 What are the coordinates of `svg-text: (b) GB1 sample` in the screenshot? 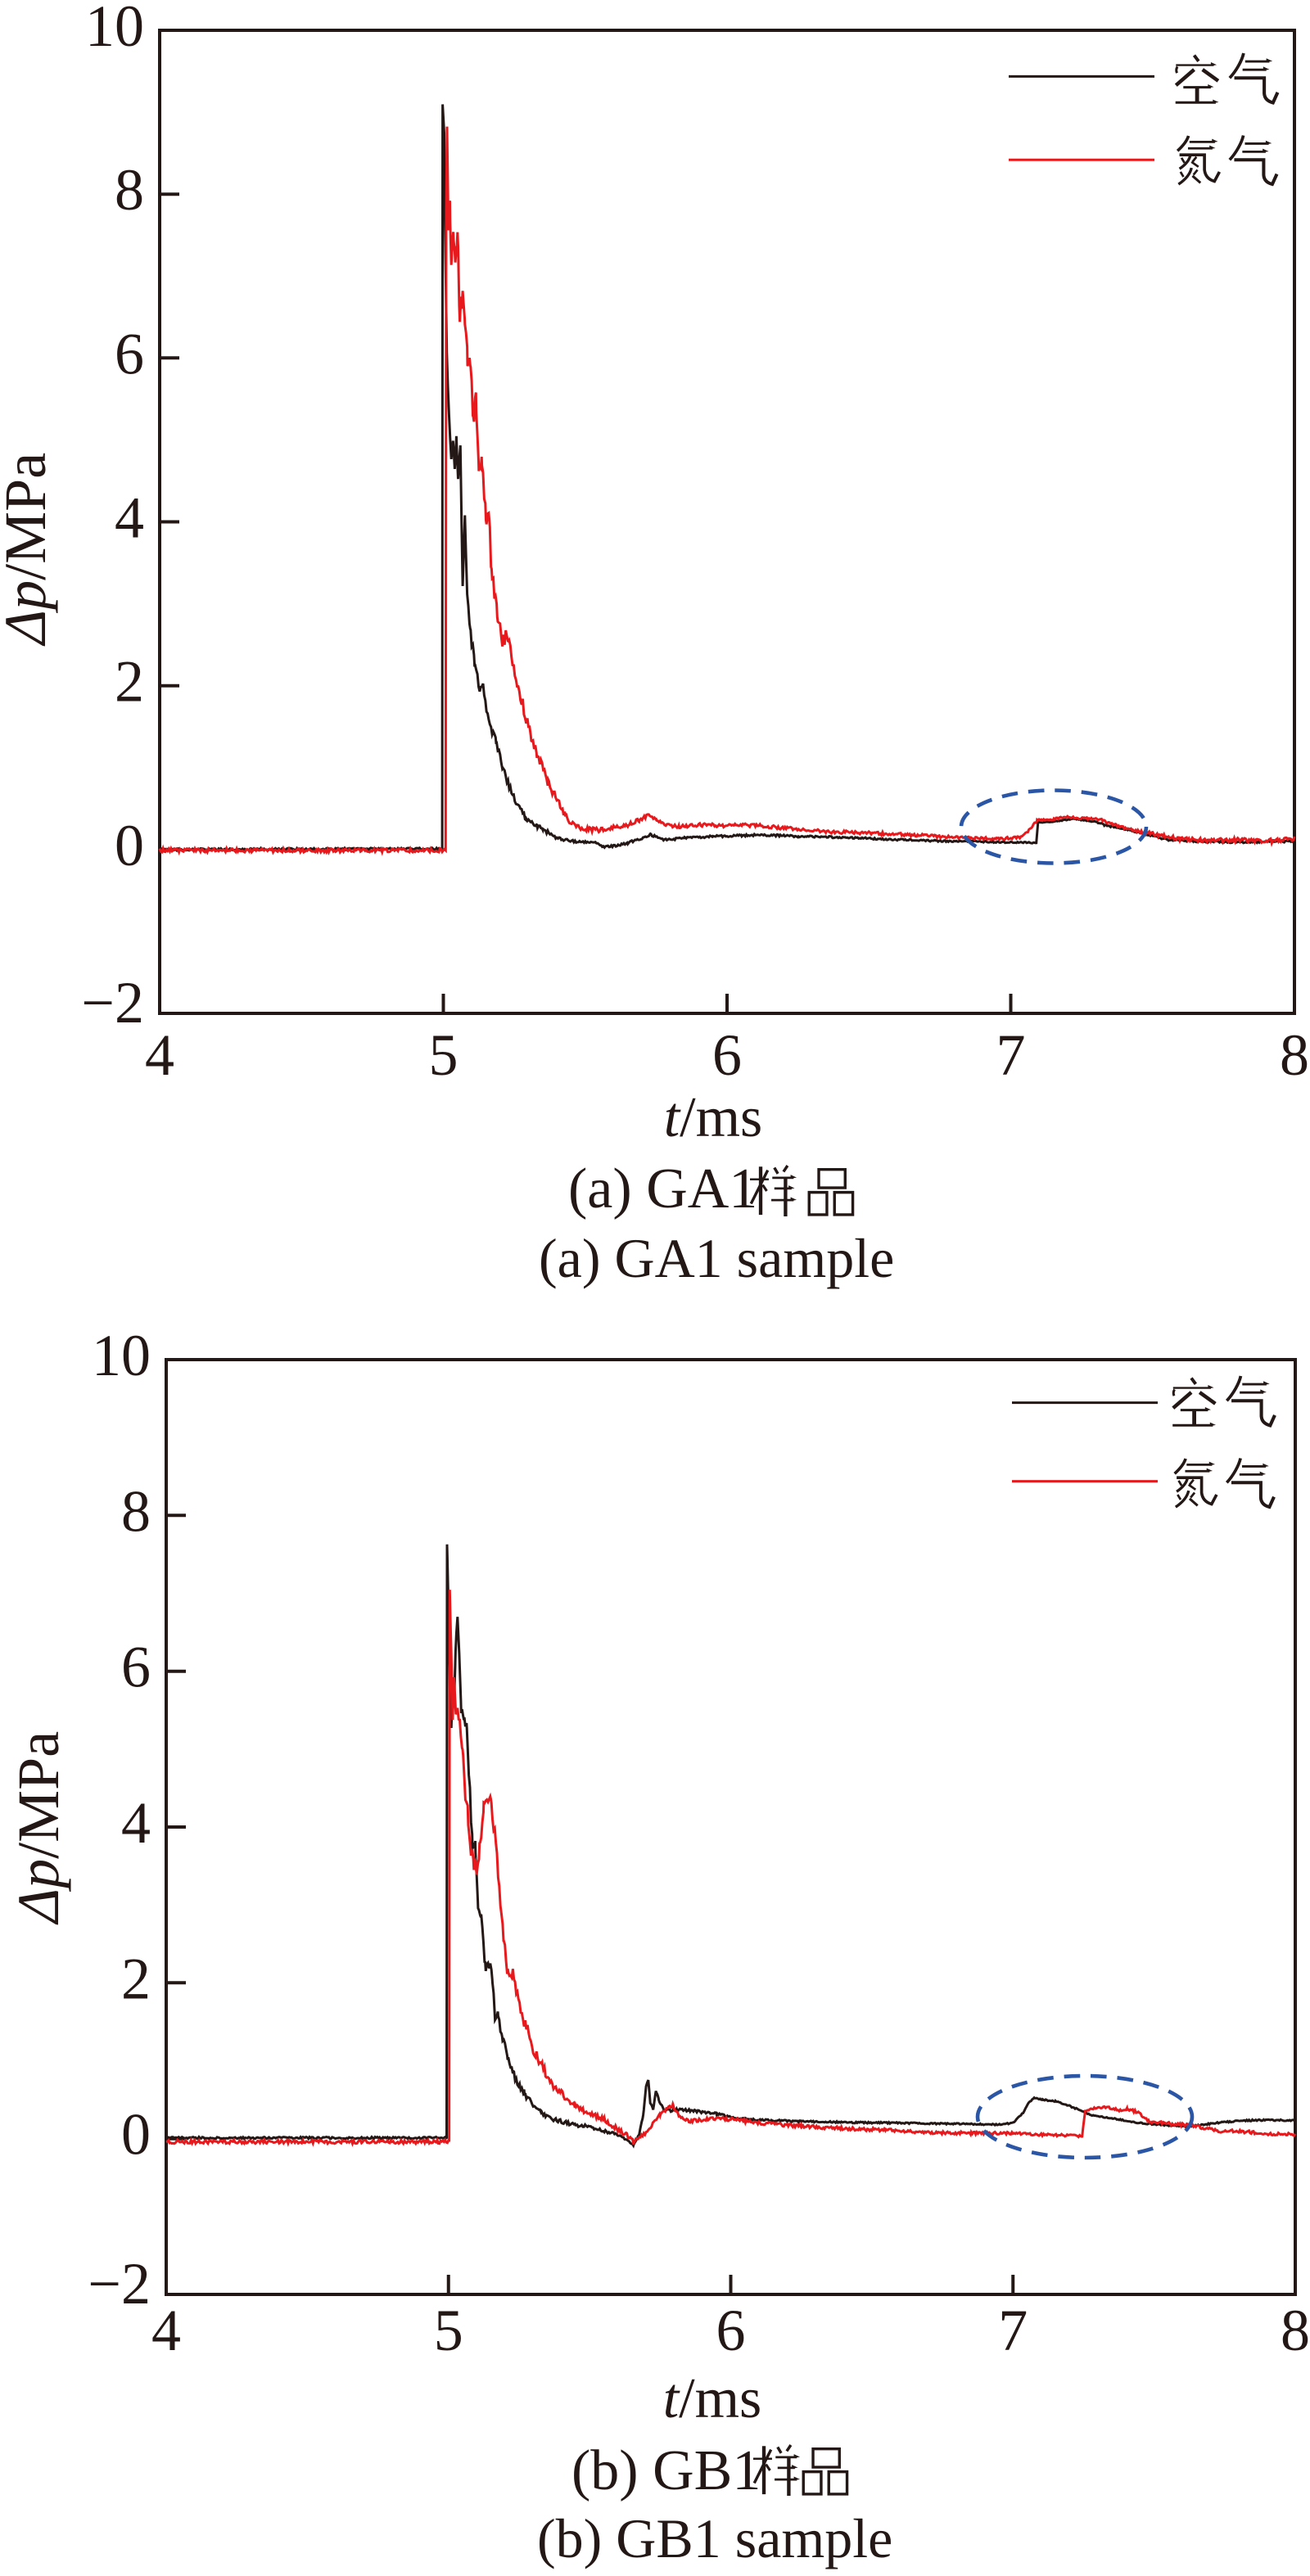 It's located at (714, 2538).